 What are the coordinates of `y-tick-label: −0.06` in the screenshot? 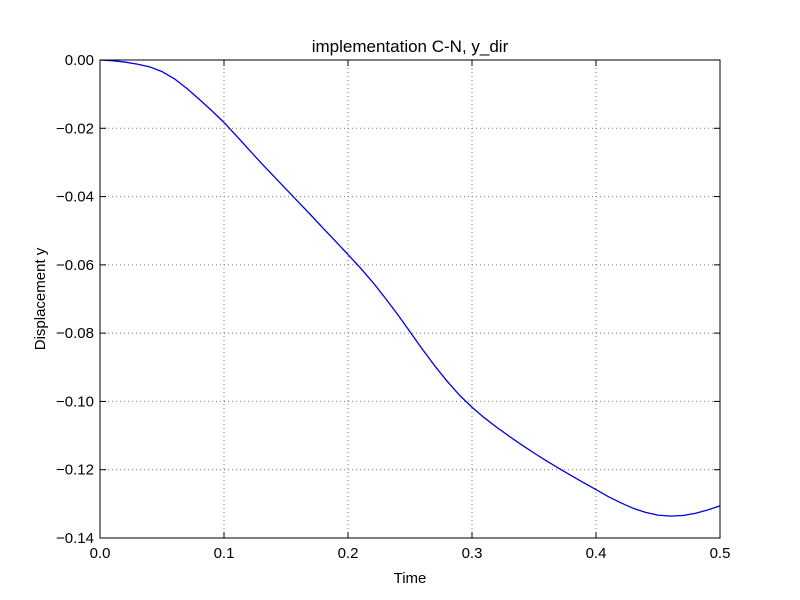 It's located at (75, 265).